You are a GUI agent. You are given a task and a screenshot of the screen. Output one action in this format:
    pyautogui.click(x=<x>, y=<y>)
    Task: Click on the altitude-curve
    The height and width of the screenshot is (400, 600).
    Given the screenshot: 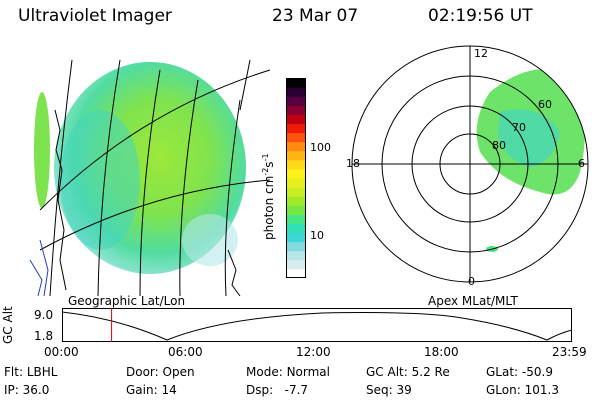 What is the action you would take?
    pyautogui.click(x=317, y=326)
    